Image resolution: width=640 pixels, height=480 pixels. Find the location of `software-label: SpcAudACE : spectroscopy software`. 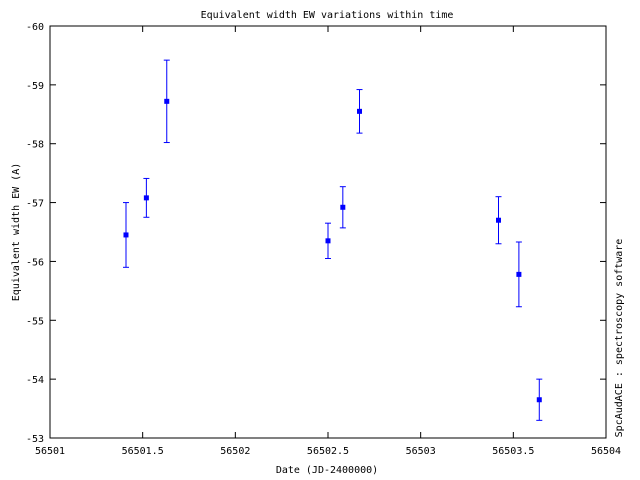

software-label: SpcAudACE : spectroscopy software is located at coordinates (619, 338).